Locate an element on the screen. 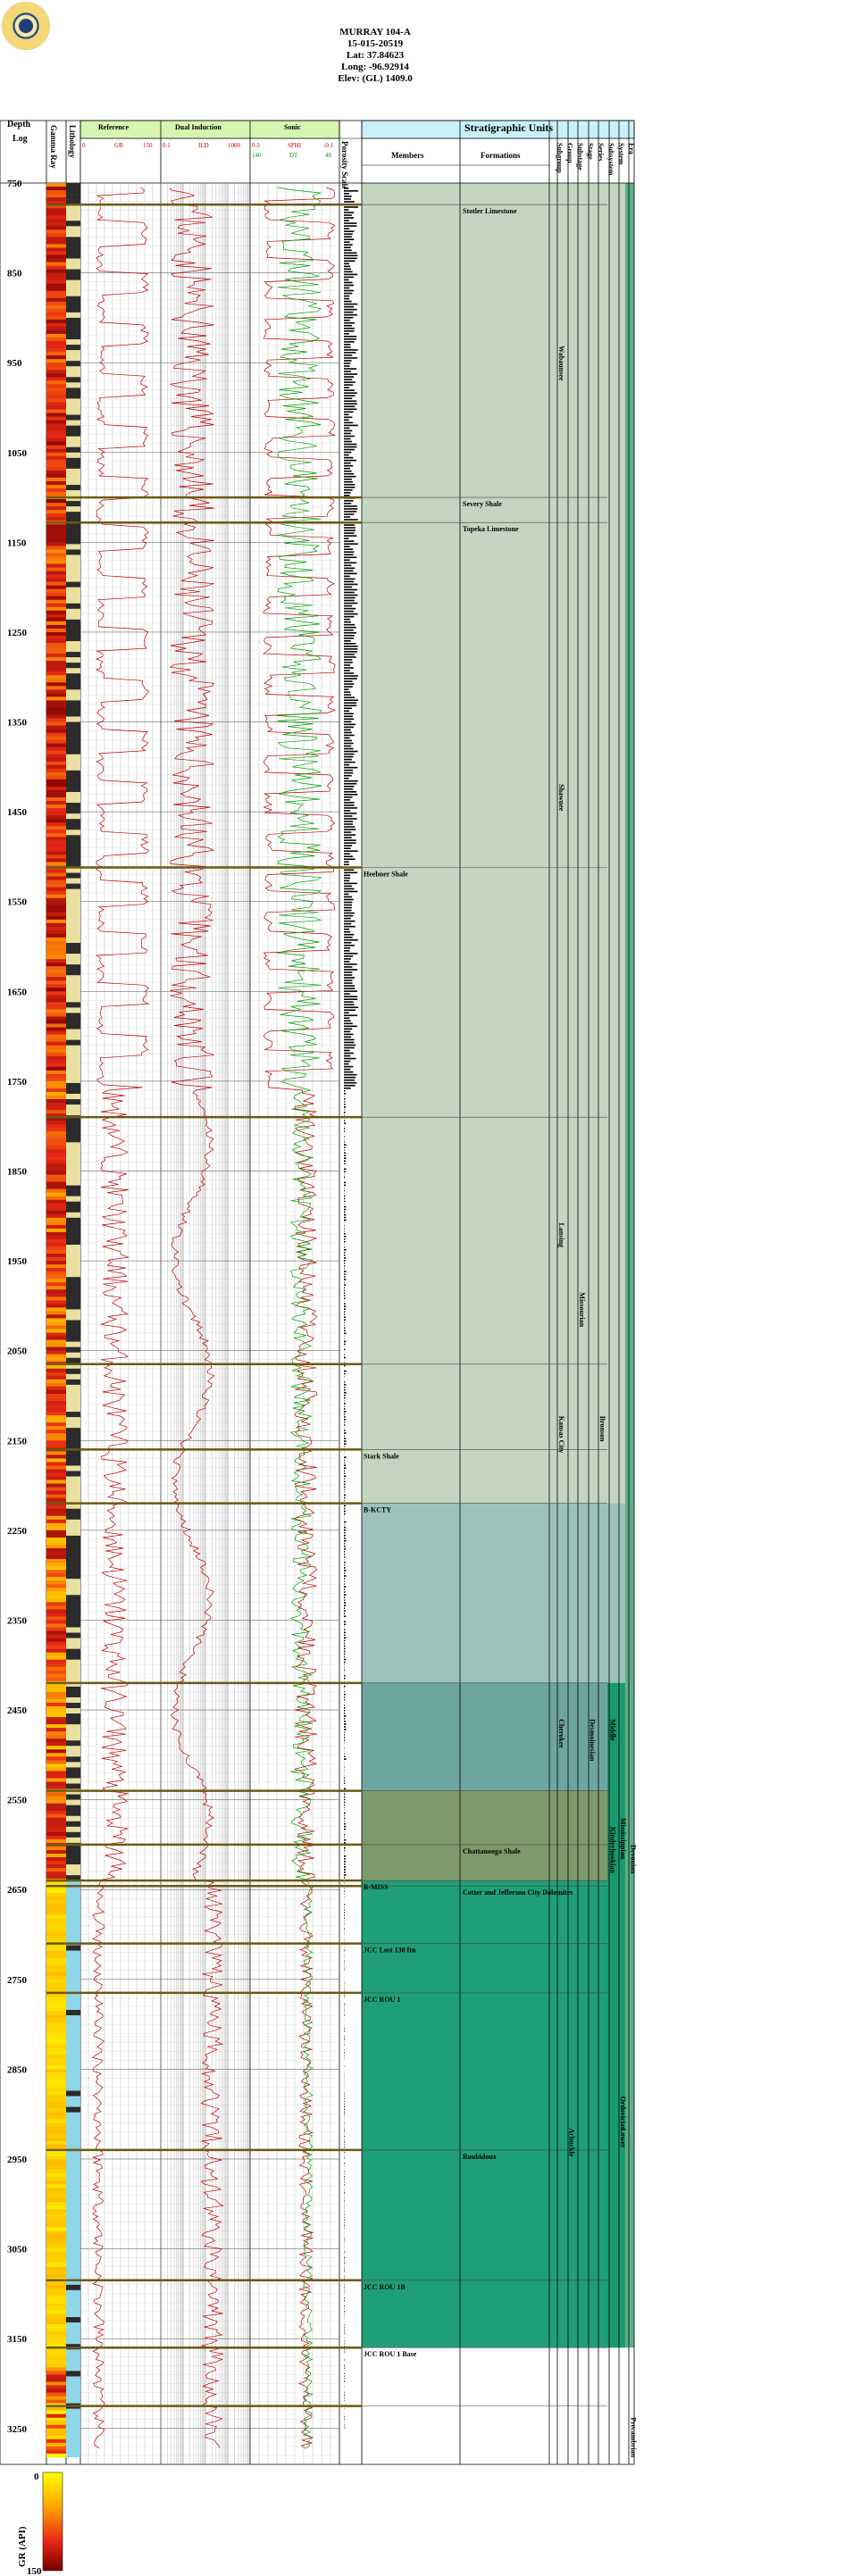 Image resolution: width=853 pixels, height=2576 pixels. log-header: Log is located at coordinates (20, 139).